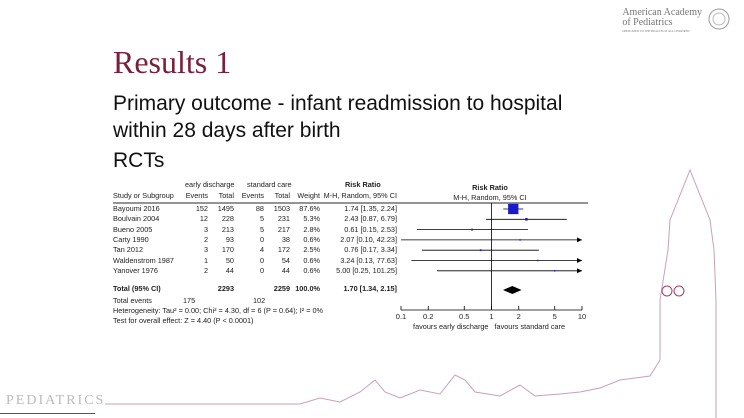  Describe the element at coordinates (428, 316) in the screenshot. I see `x-tick-label: 0.2` at that location.